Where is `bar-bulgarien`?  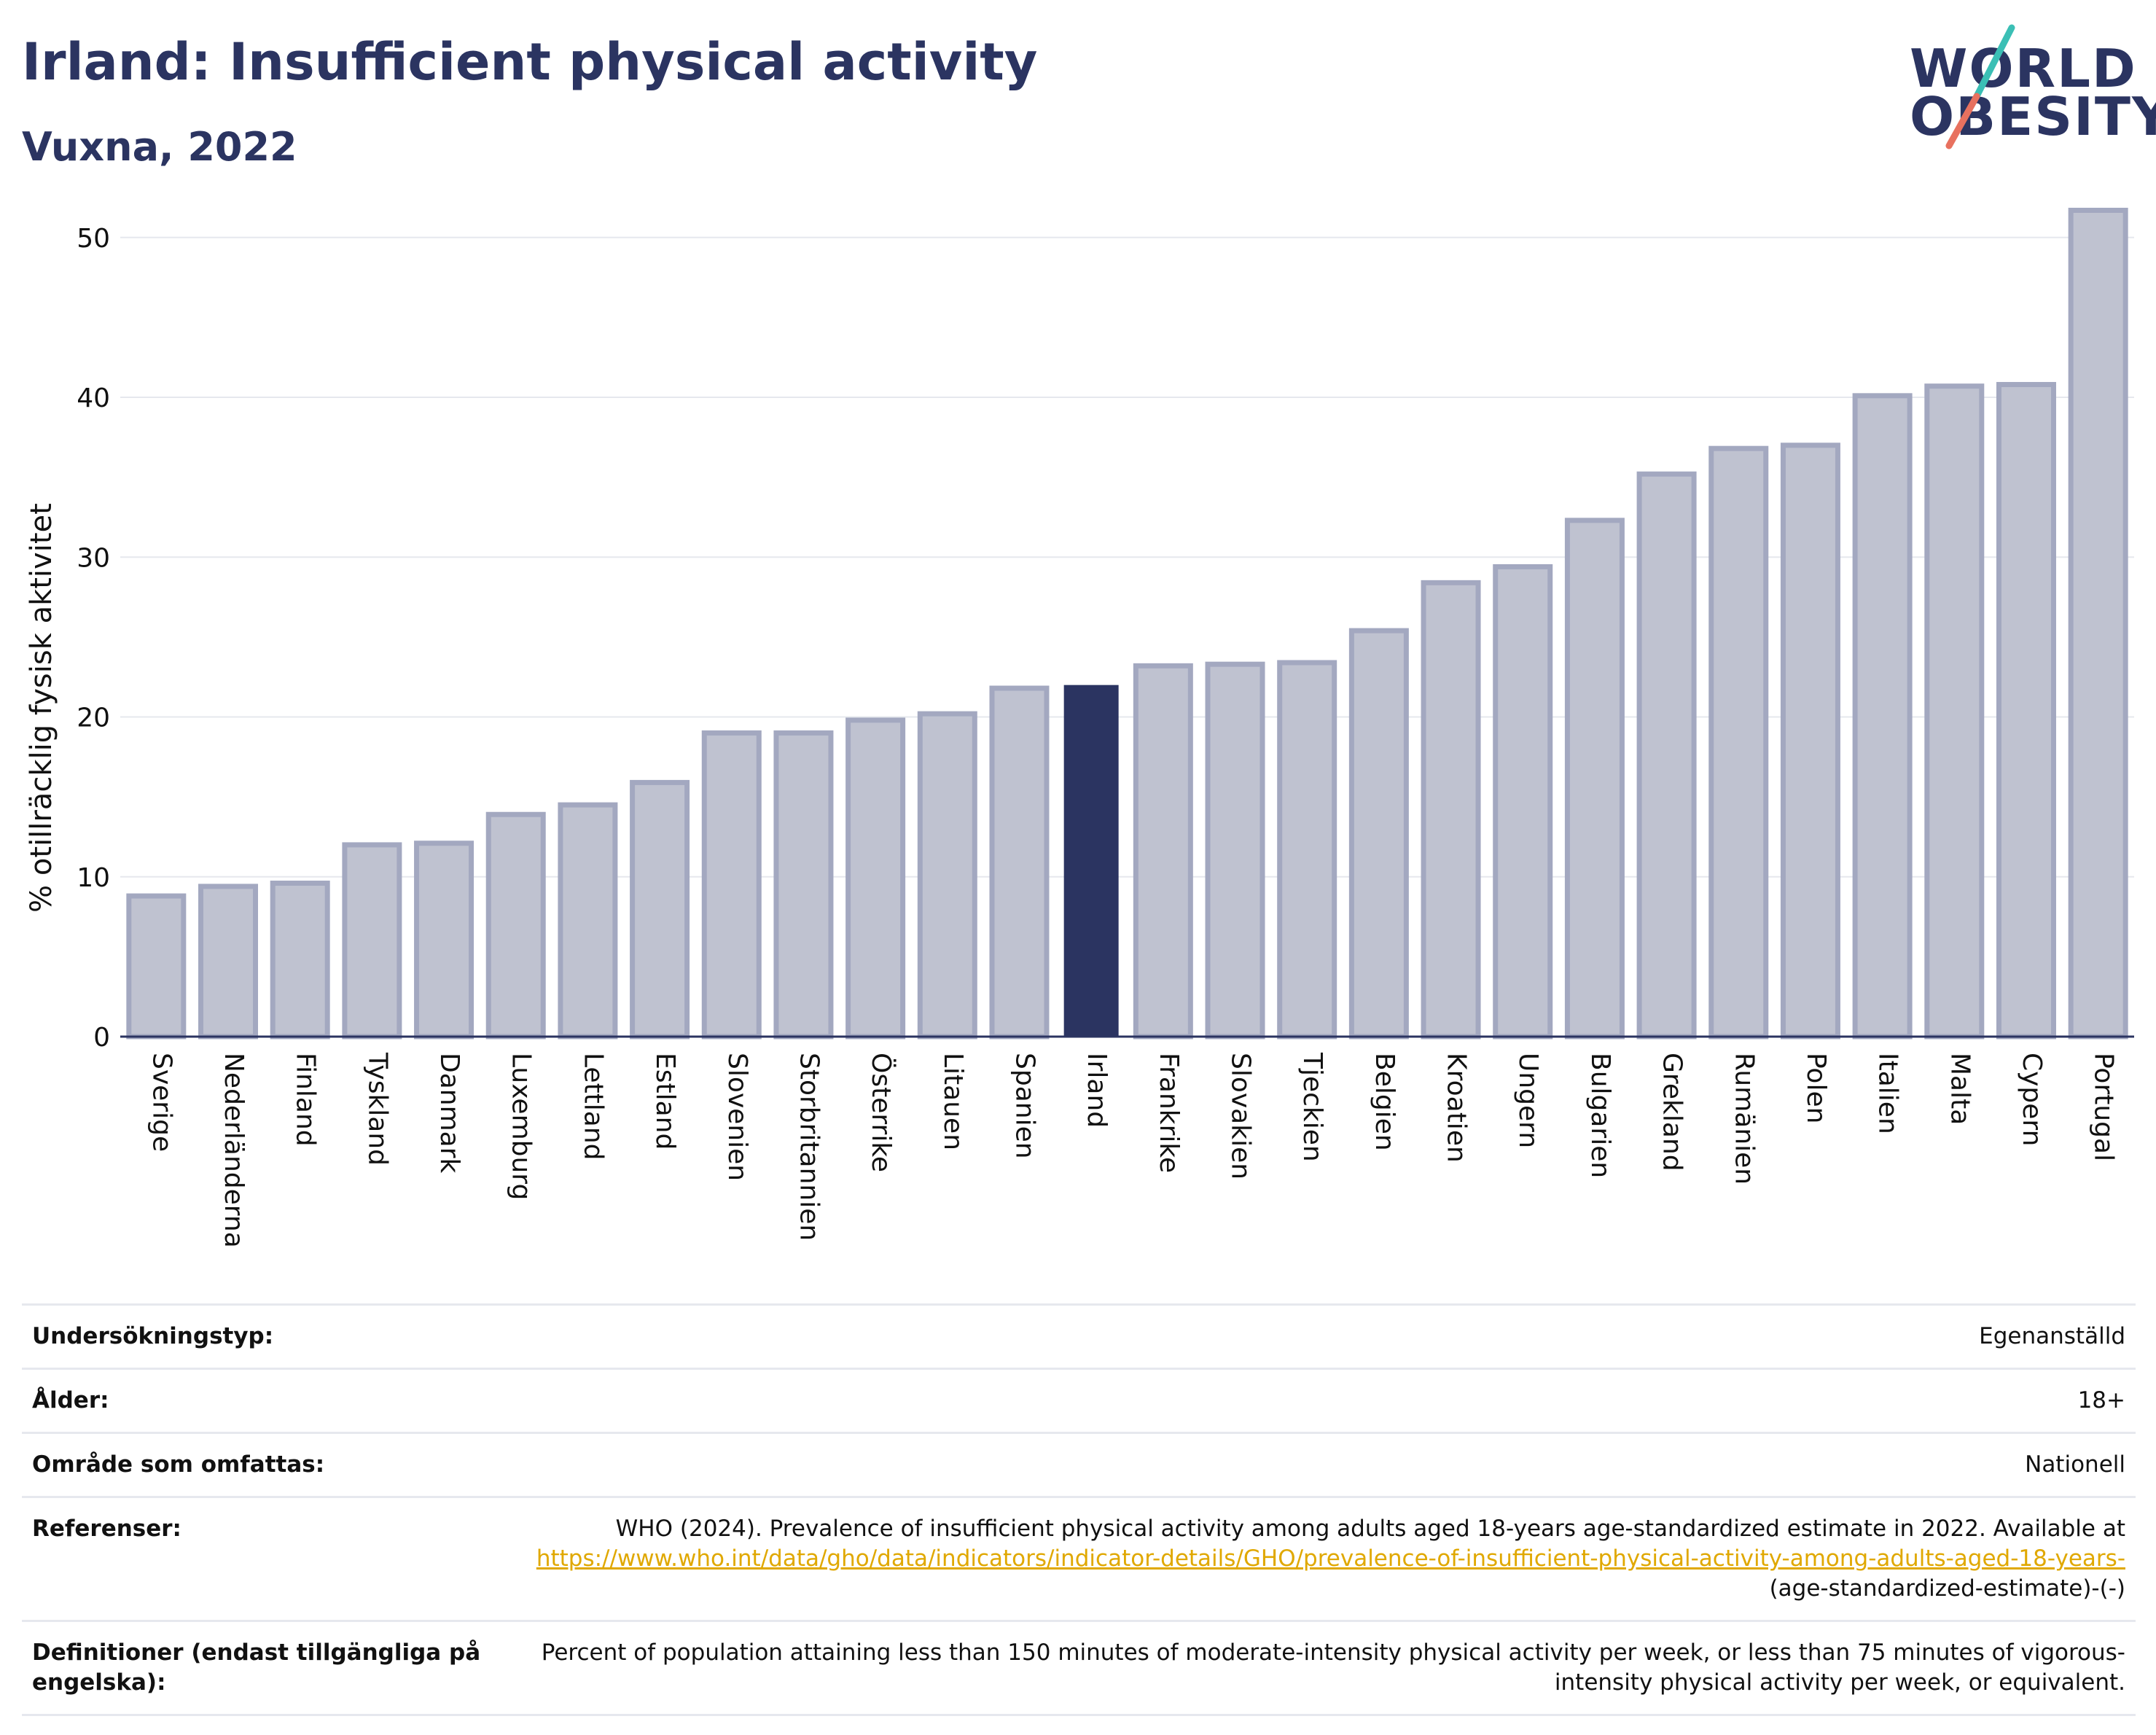 bar-bulgarien is located at coordinates (1594, 779).